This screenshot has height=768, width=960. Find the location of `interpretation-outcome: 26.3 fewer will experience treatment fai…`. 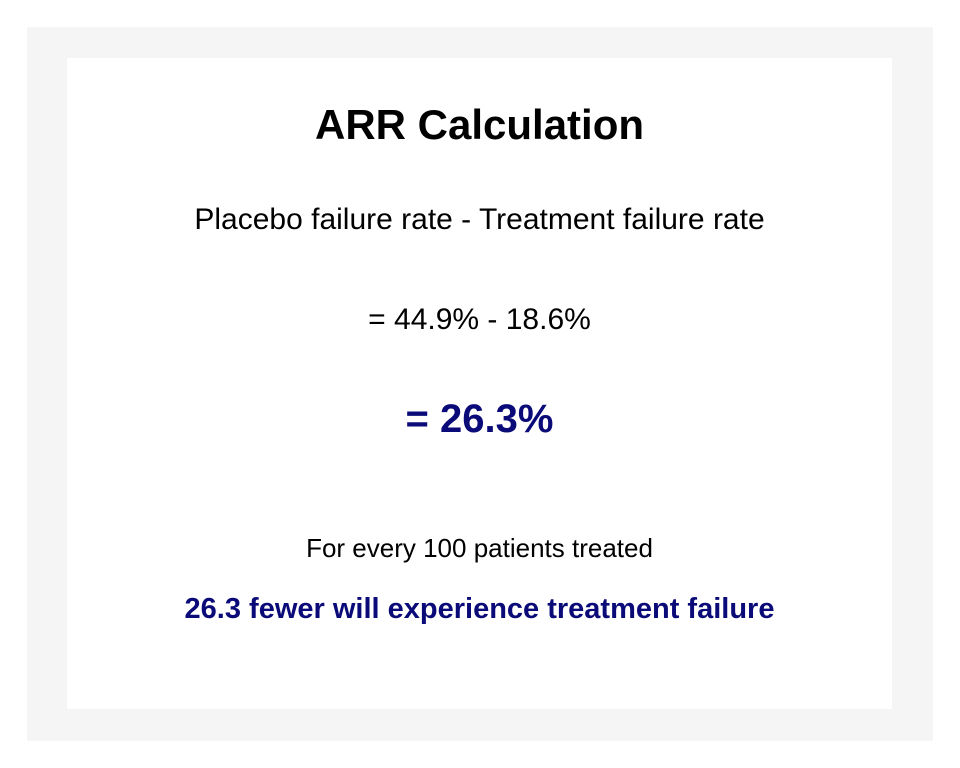

interpretation-outcome: 26.3 fewer will experience treatment fai… is located at coordinates (479, 609).